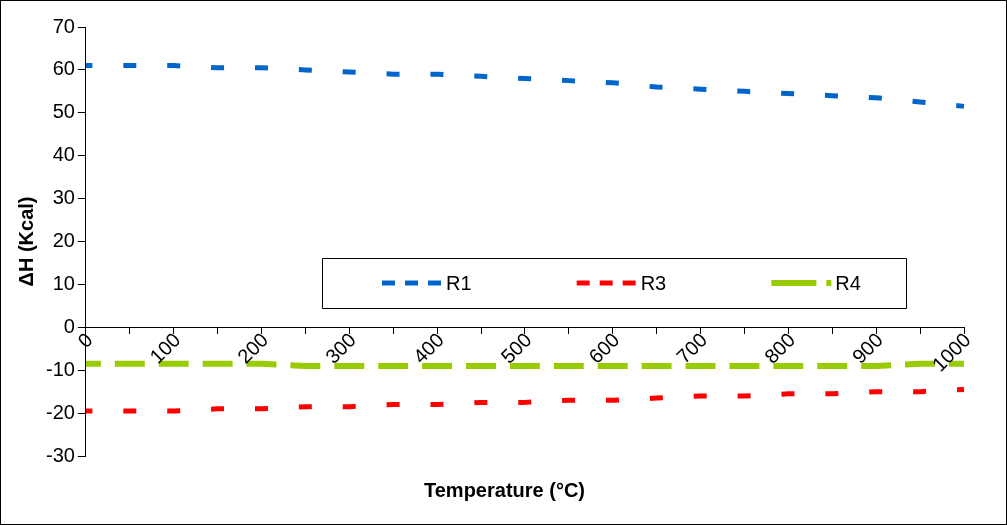  Describe the element at coordinates (516, 348) in the screenshot. I see `x-tick-label: 500` at that location.